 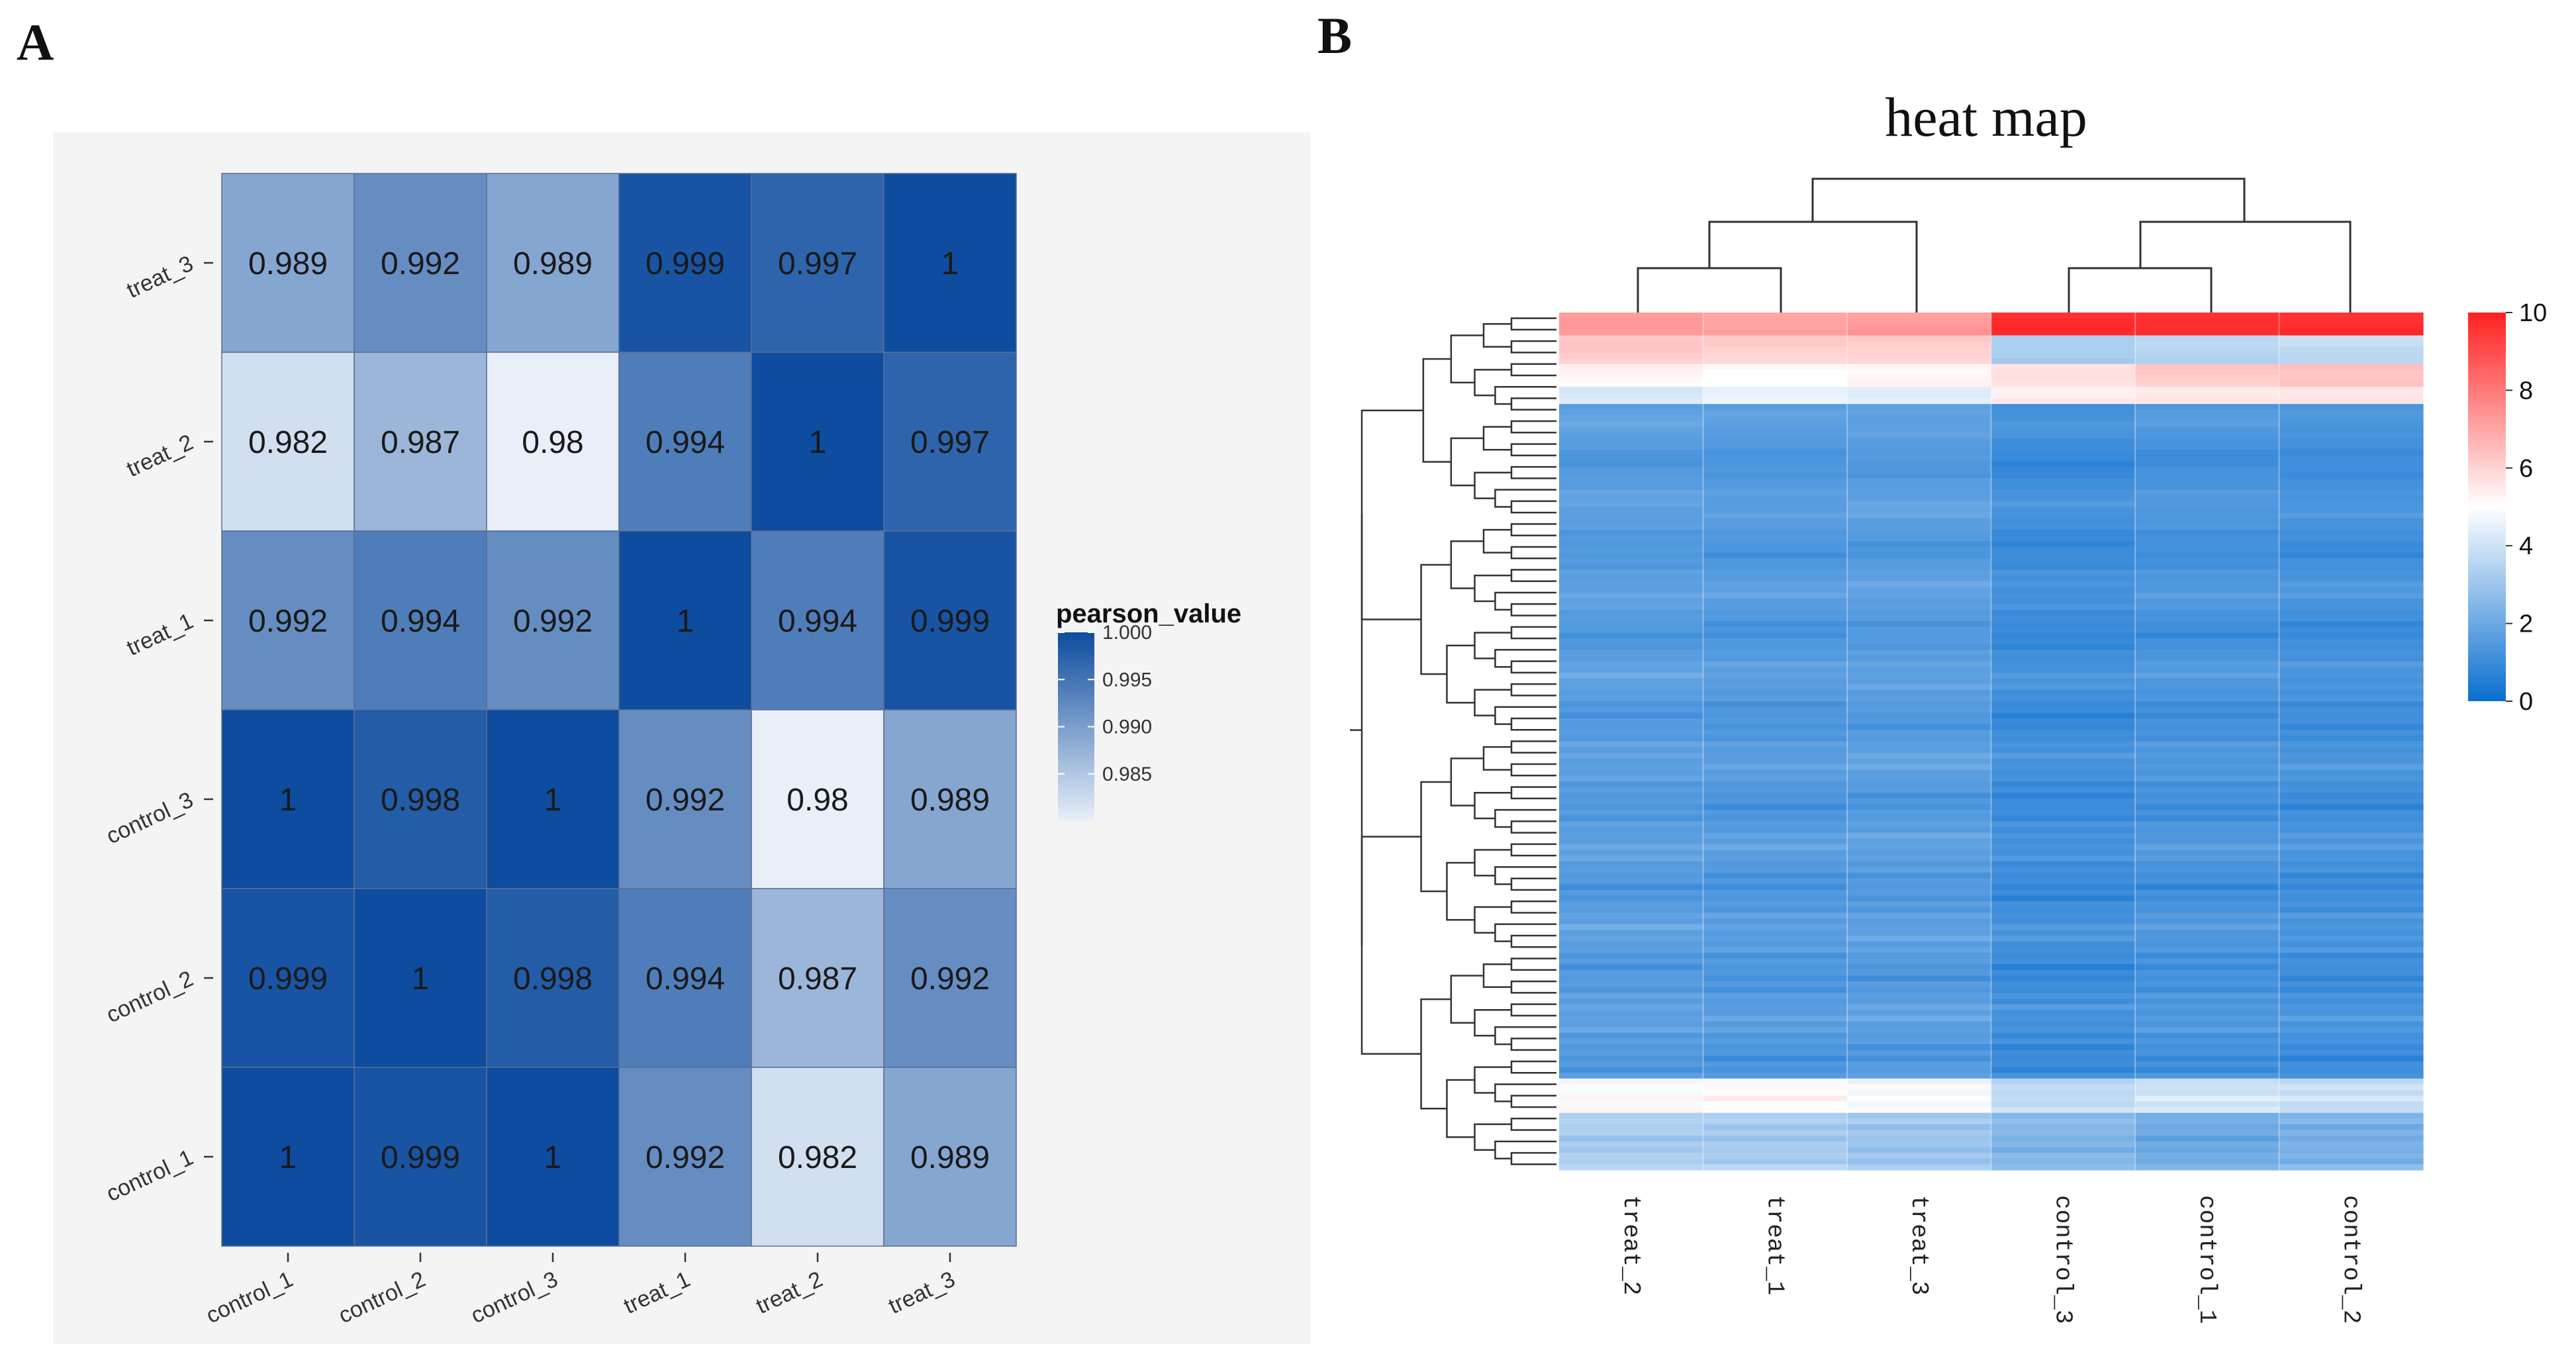 What do you see at coordinates (817, 979) in the screenshot?
I see `cell-value-label: 0.987` at bounding box center [817, 979].